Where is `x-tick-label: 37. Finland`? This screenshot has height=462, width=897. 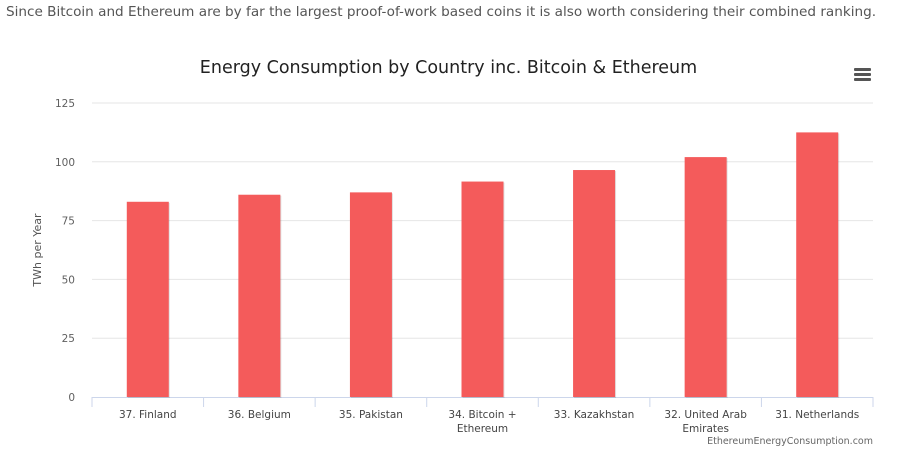
x-tick-label: 37. Finland is located at coordinates (148, 415).